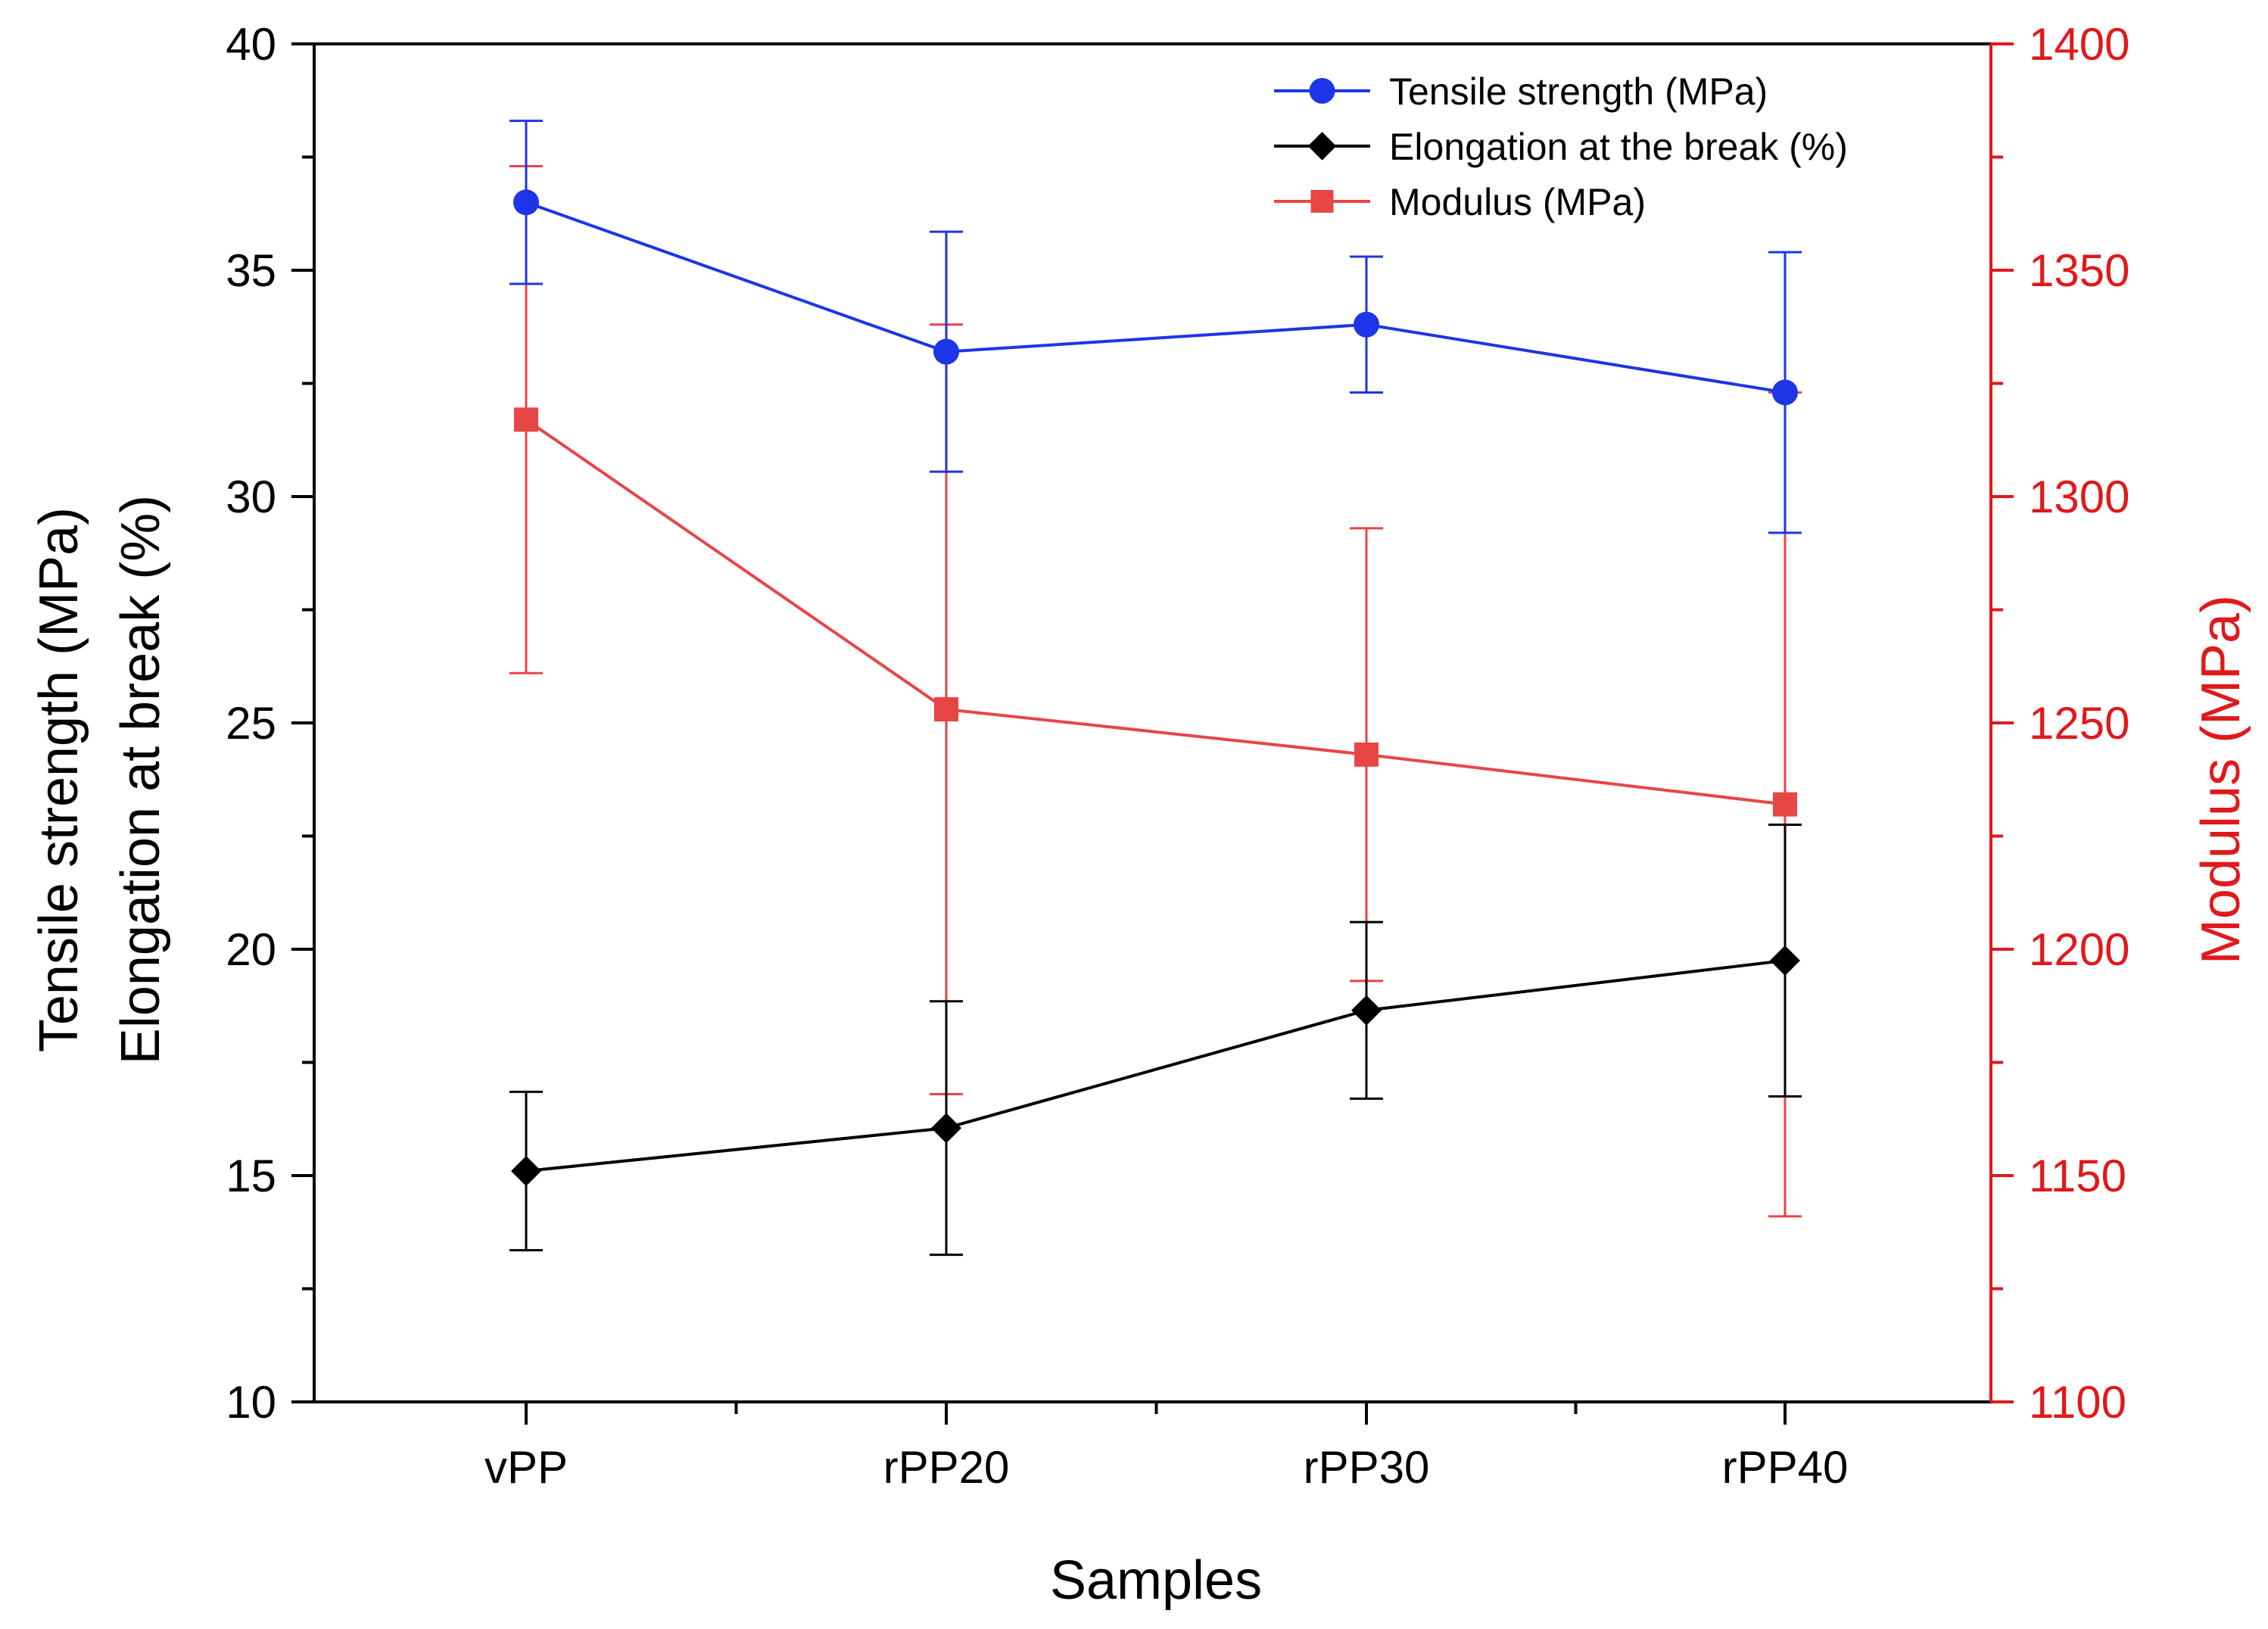  What do you see at coordinates (1366, 324) in the screenshot?
I see `data-point-tensile-strength-mpa-rPP30` at bounding box center [1366, 324].